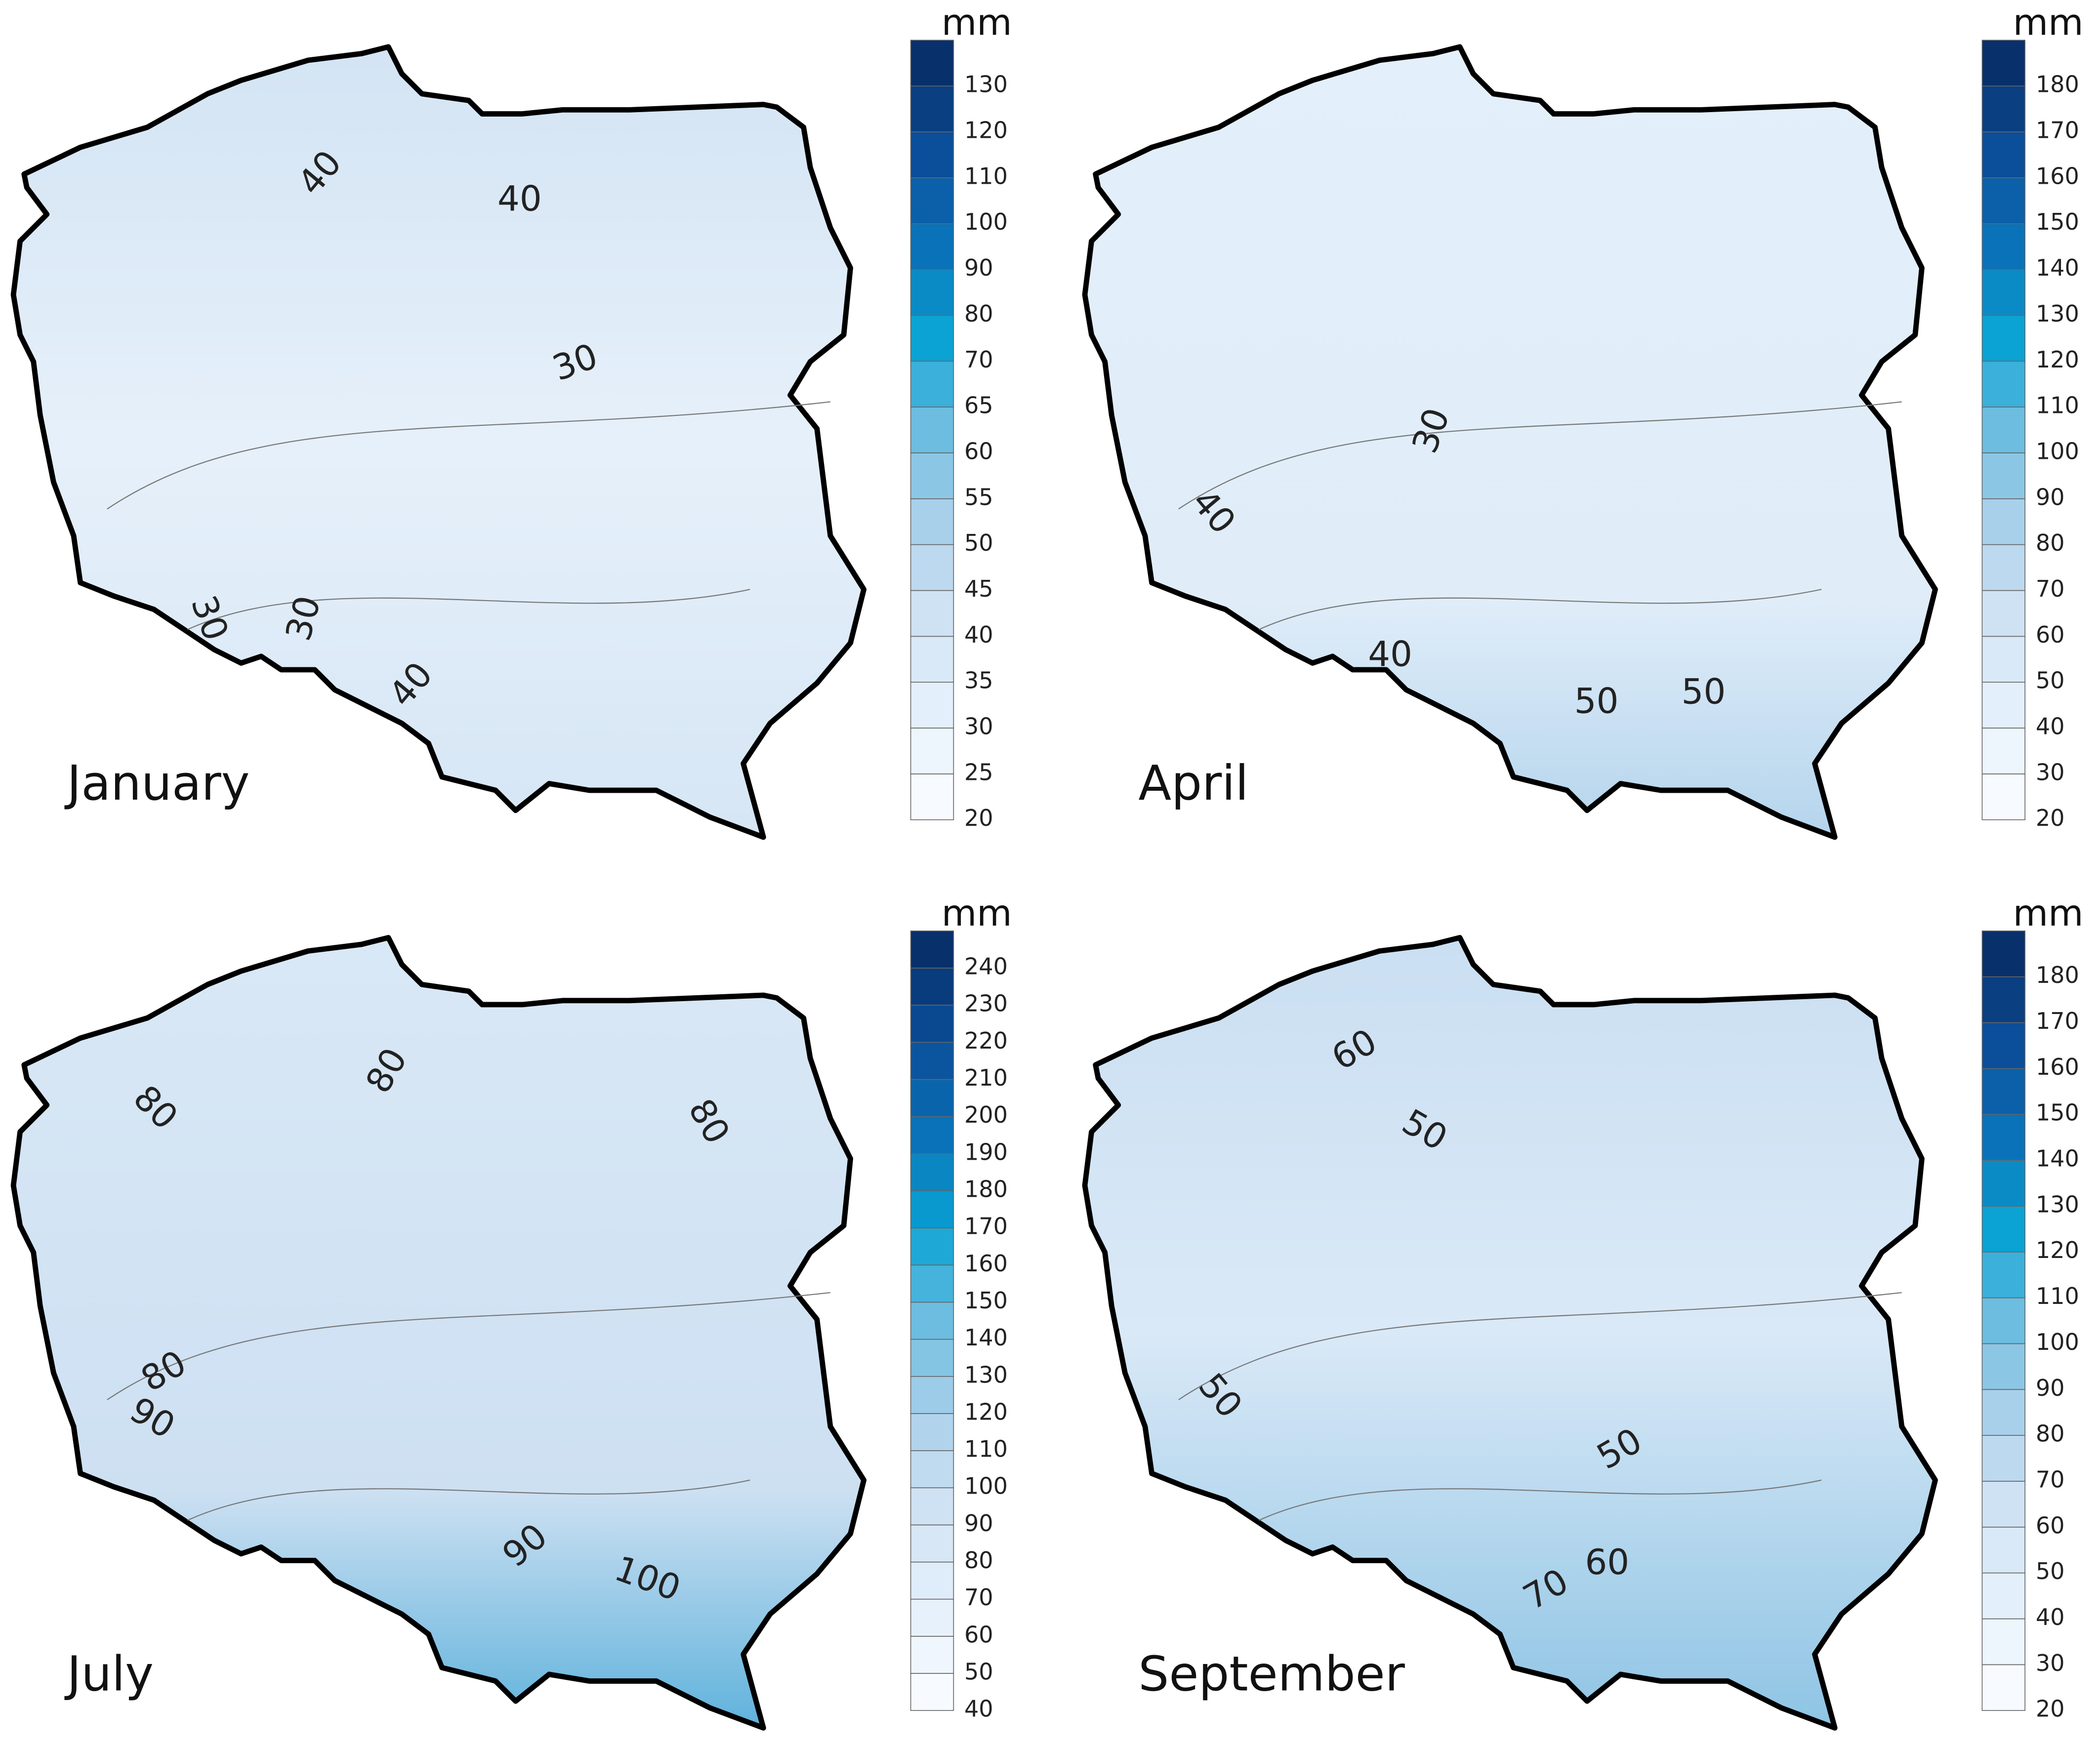 This screenshot has height=1744, width=2100. I want to click on panel-title: April, so click(1193, 783).